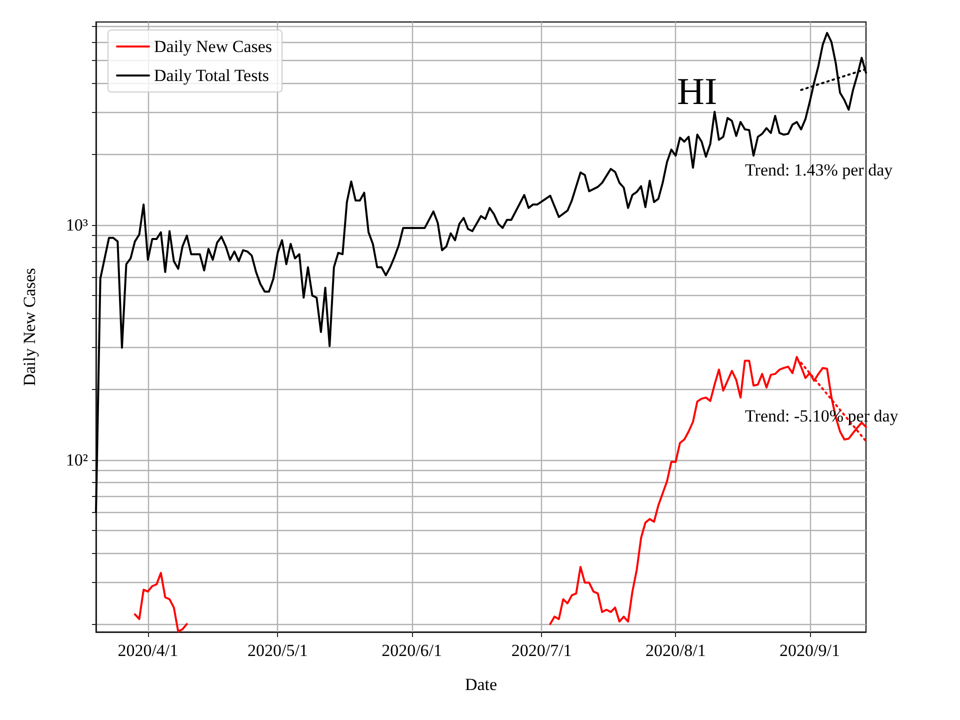 The height and width of the screenshot is (720, 960). I want to click on x-tick-label: 2020/9/1, so click(810, 650).